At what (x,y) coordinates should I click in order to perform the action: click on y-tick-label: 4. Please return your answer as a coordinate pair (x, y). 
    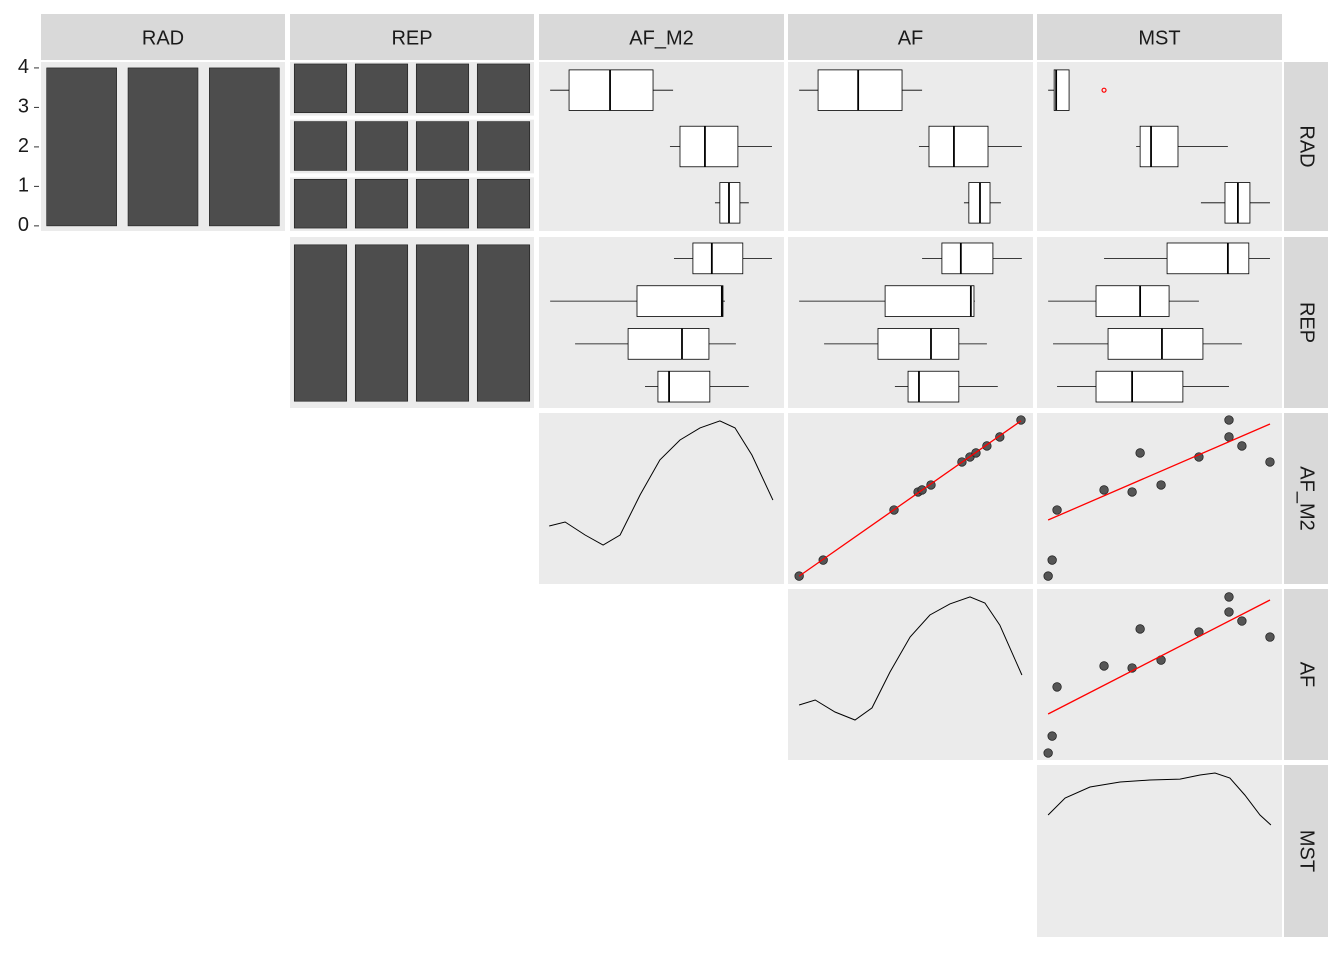
    Looking at the image, I should click on (23, 67).